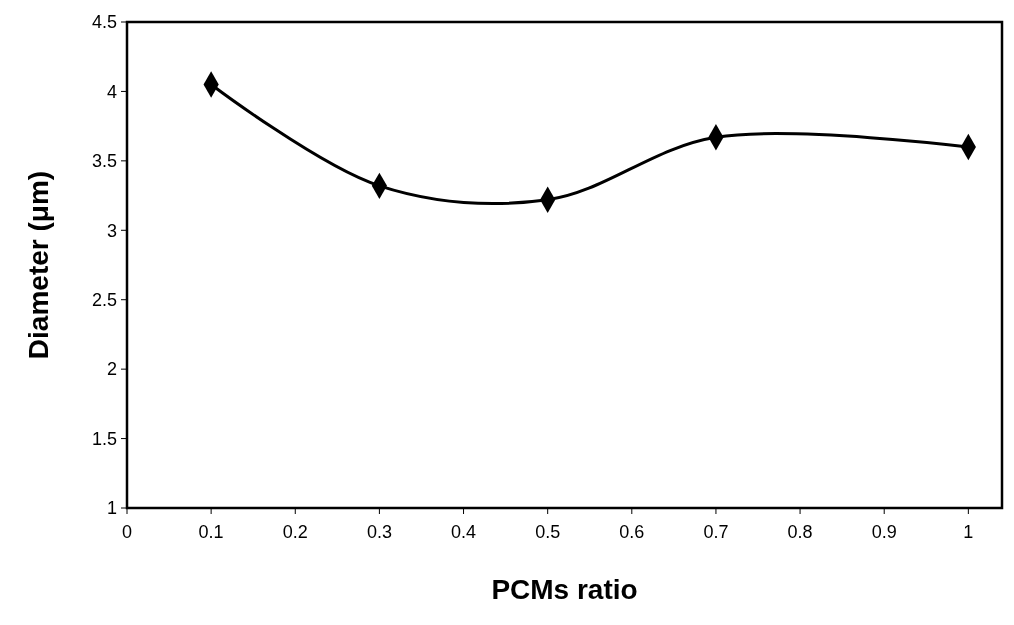  I want to click on x-tick-label: 0.9, so click(884, 532).